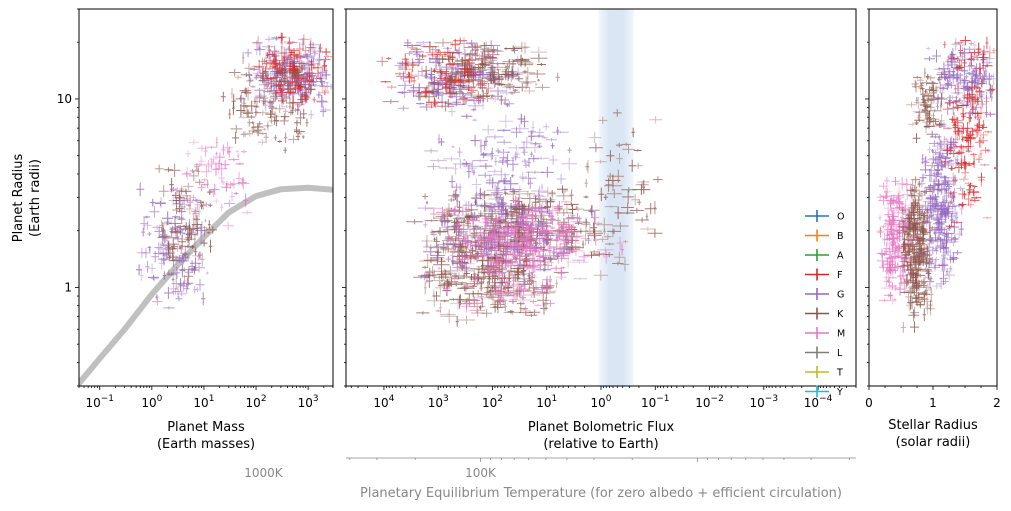 The height and width of the screenshot is (511, 1011). I want to click on x-tick-label: 101, so click(203, 402).